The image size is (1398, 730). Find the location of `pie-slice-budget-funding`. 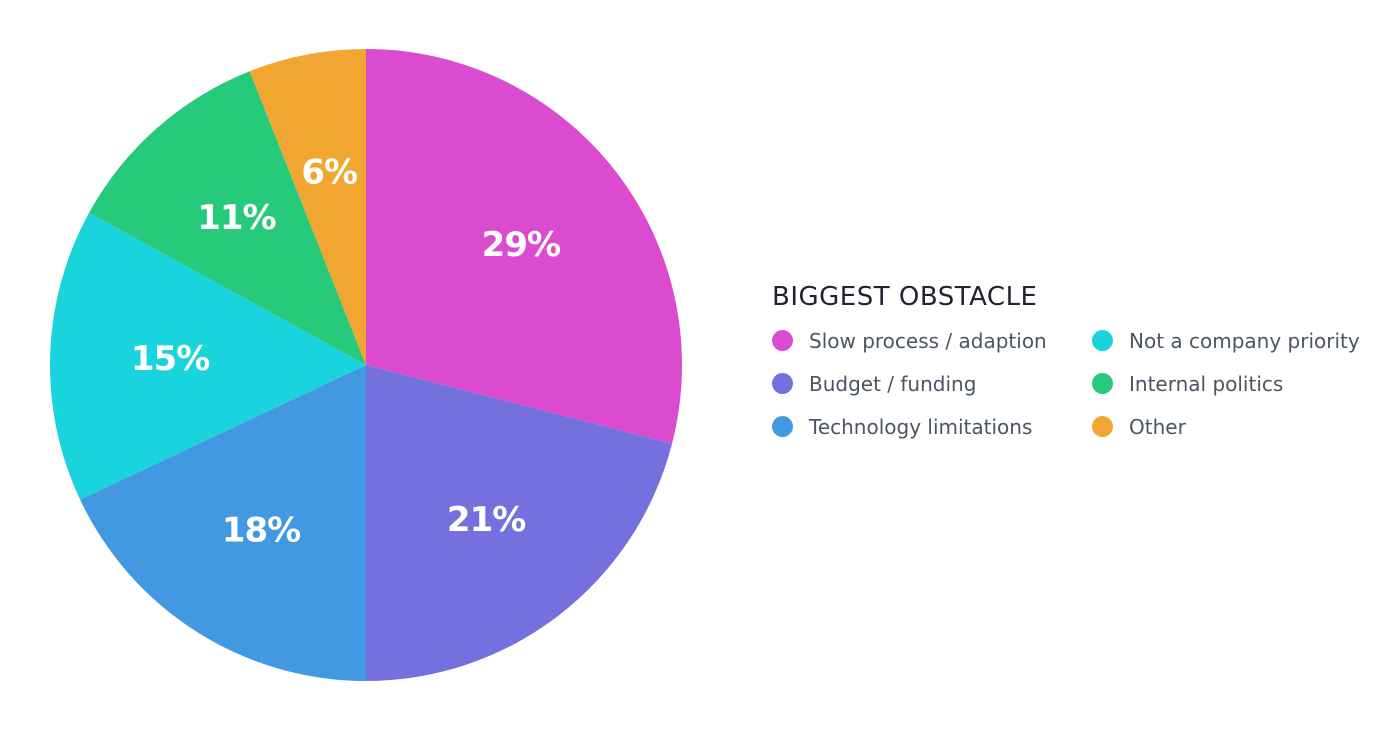

pie-slice-budget-funding is located at coordinates (519, 523).